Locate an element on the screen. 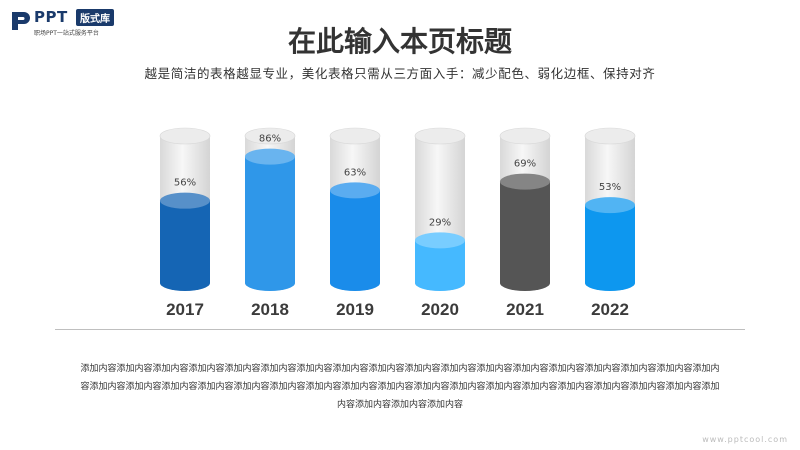  data-label: 29% is located at coordinates (440, 222).